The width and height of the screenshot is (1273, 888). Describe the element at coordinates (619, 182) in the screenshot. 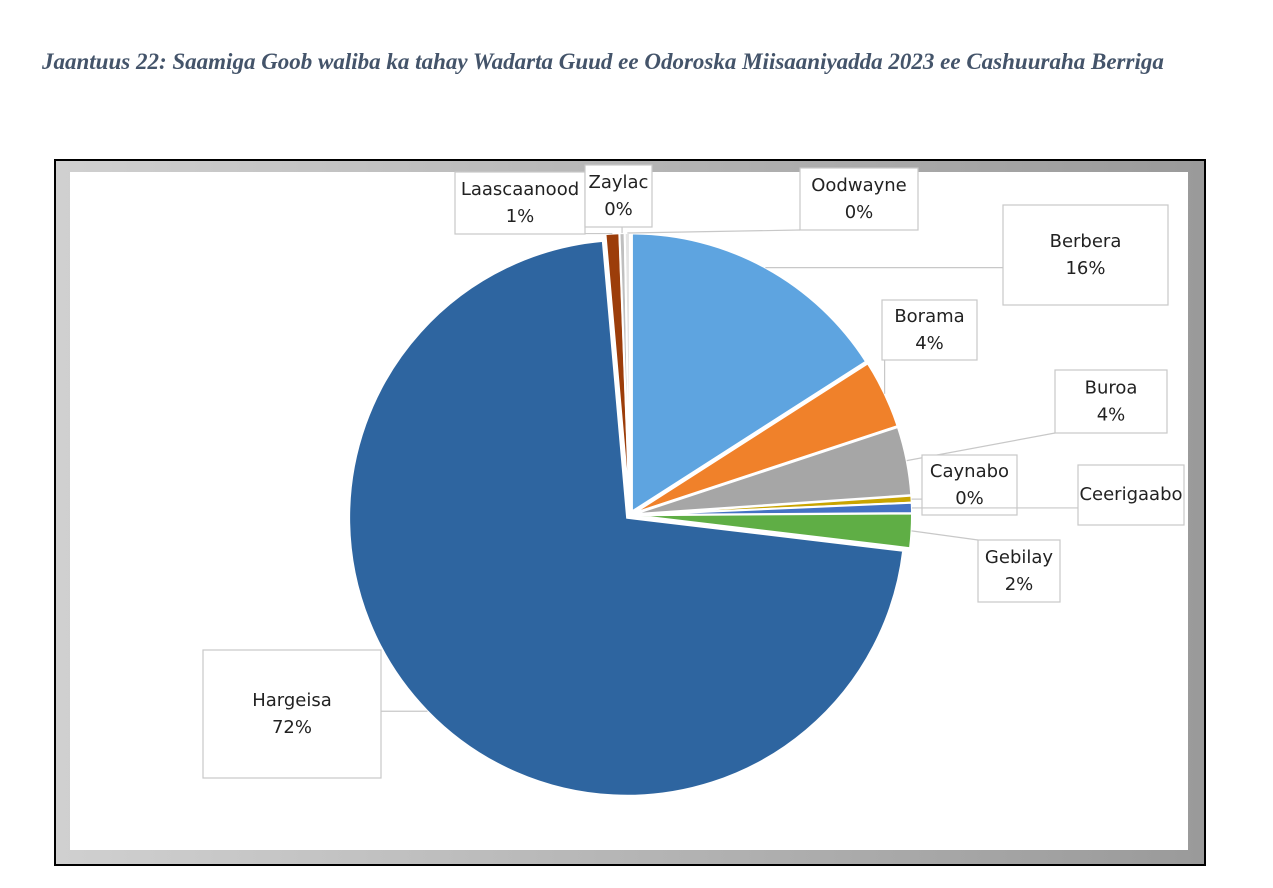

I see `slice-name: Zaylac` at that location.